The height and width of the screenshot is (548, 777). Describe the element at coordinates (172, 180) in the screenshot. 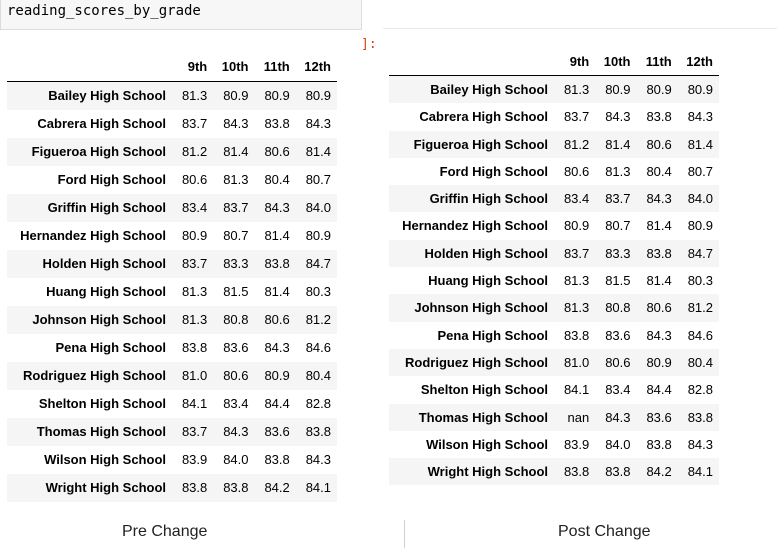

I see `table-row: Ford High School 80.6 81.3 80.4 80.7` at that location.